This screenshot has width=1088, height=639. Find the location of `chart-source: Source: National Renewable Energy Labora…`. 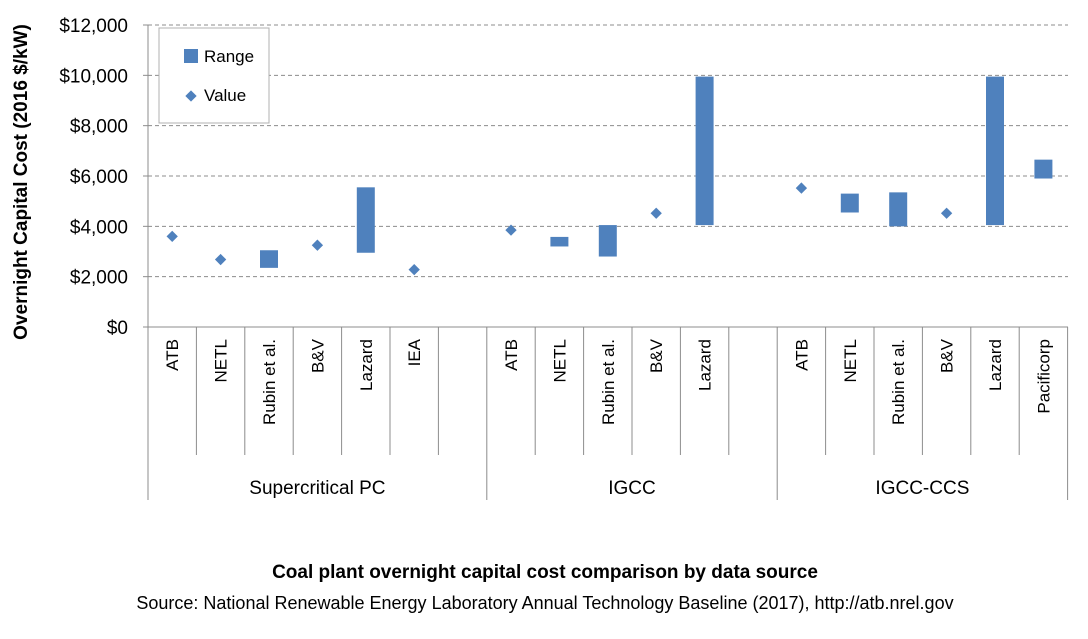

chart-source: Source: National Renewable Energy Labora… is located at coordinates (544, 603).